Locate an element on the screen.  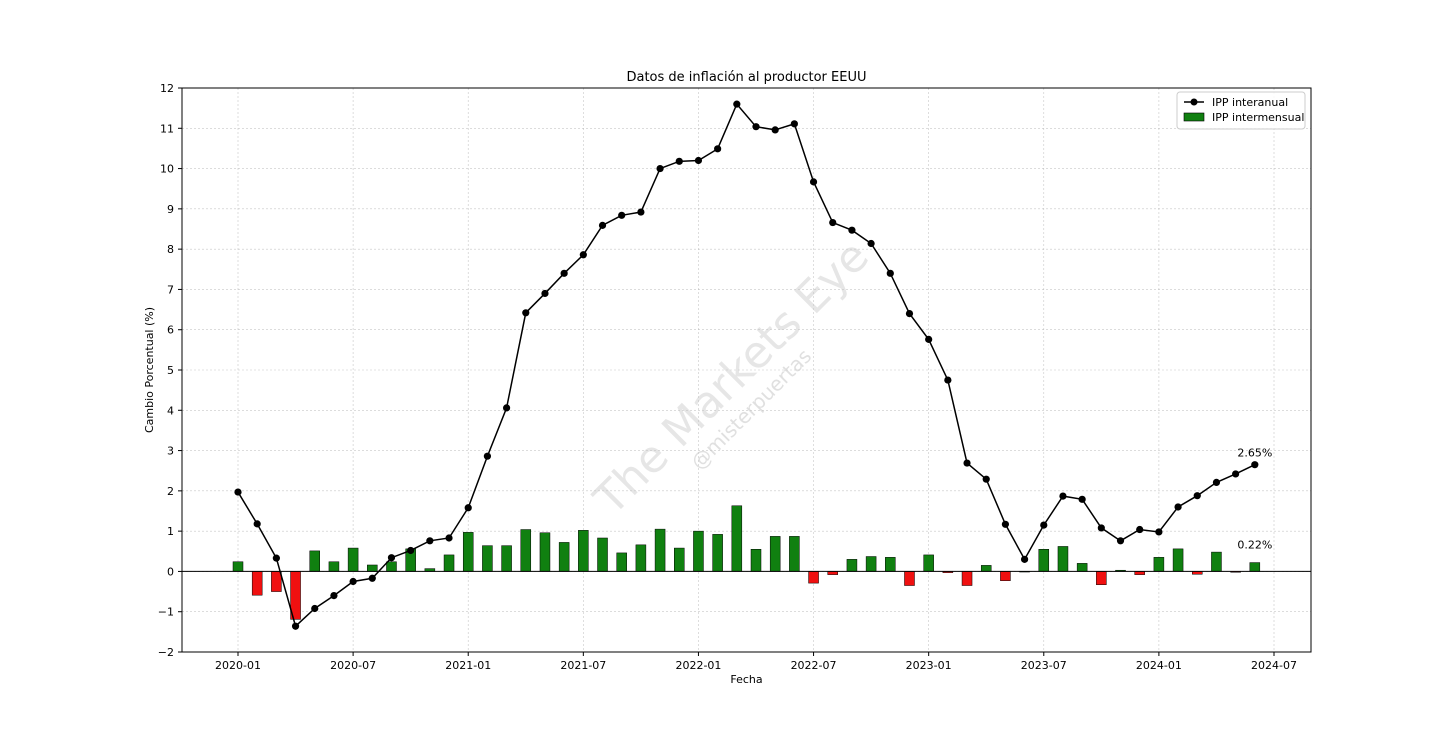
legend-box is located at coordinates (1241, 110).